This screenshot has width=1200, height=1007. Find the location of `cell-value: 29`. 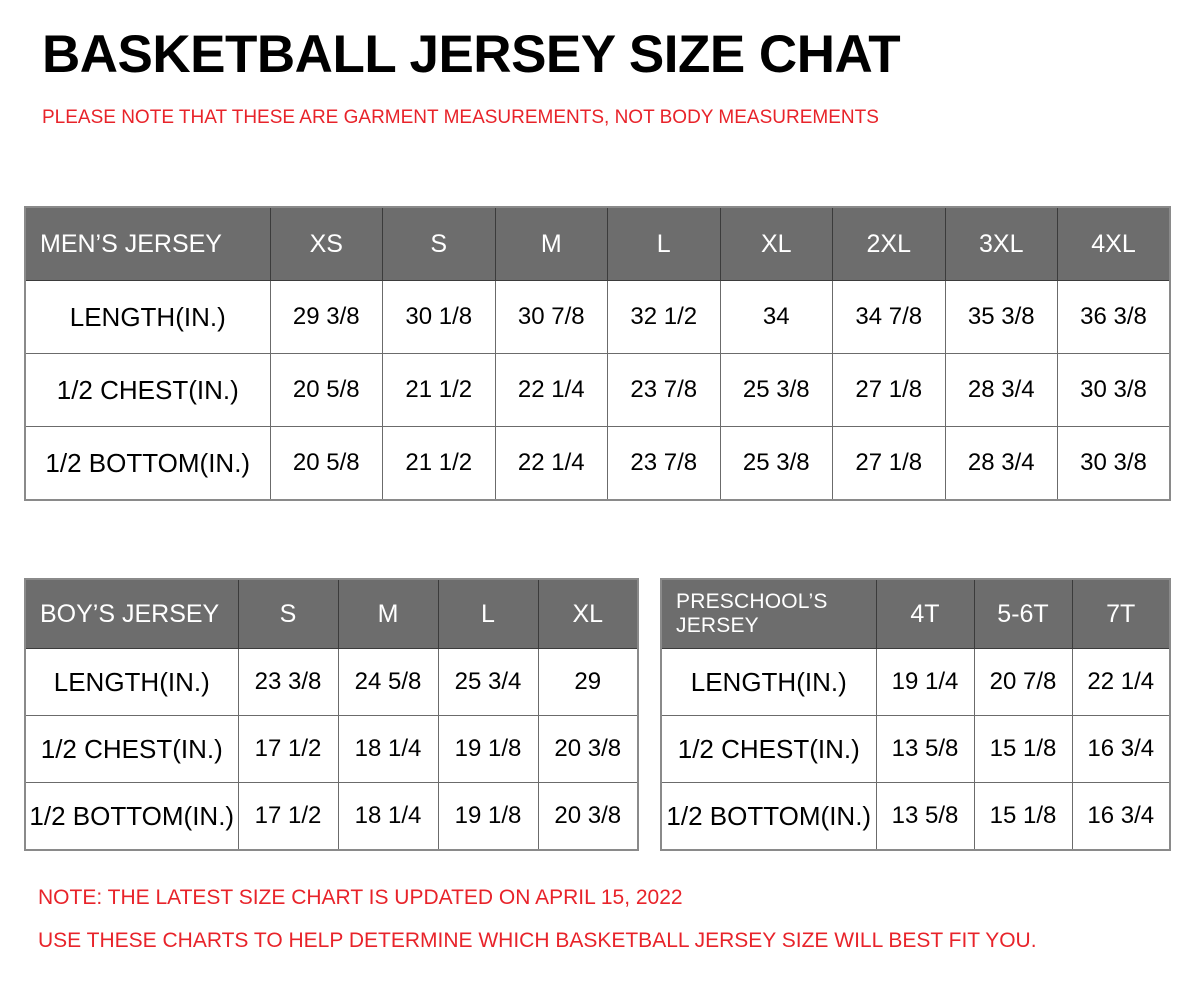

cell-value: 29 is located at coordinates (588, 682).